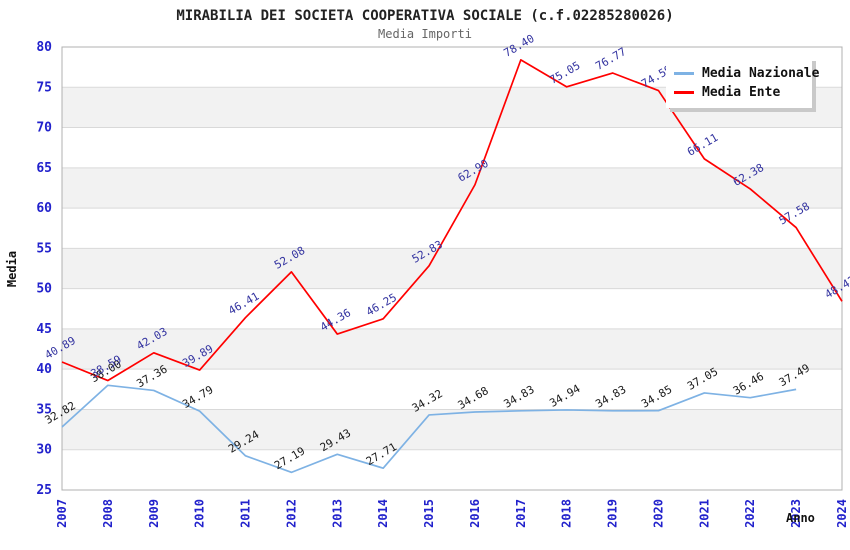 This screenshot has height=550, width=850. I want to click on x-axis-title: Anno, so click(800, 518).